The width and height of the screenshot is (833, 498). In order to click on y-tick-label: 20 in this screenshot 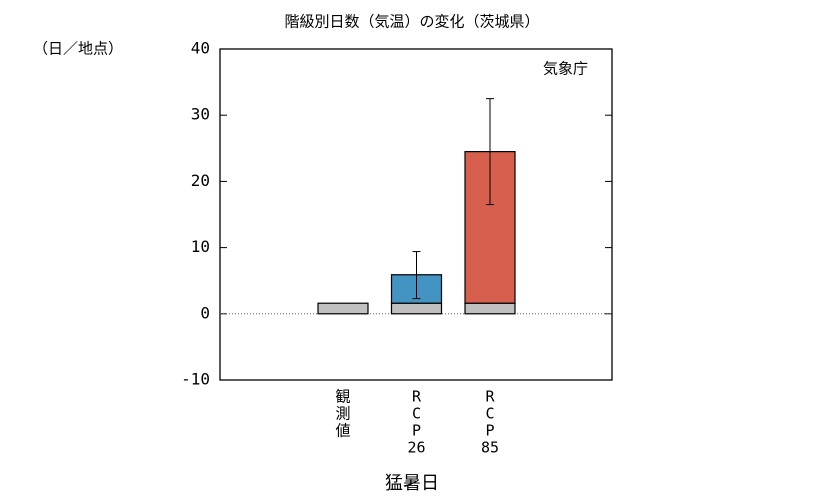, I will do `click(200, 180)`.